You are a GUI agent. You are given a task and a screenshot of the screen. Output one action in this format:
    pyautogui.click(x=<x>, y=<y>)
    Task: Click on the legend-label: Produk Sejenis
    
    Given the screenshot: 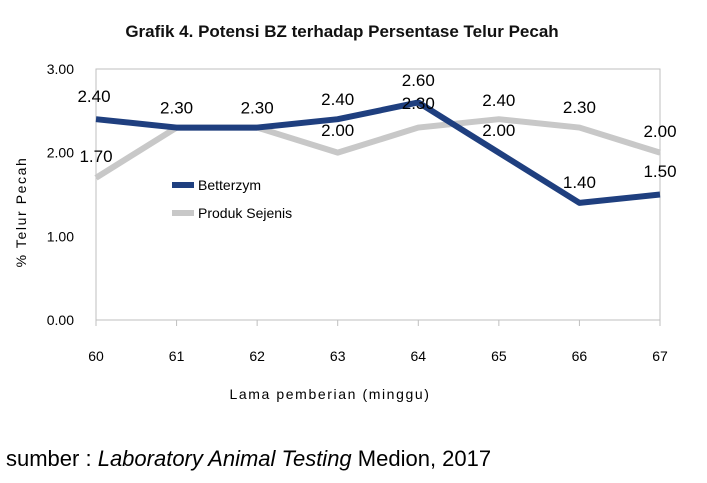 What is the action you would take?
    pyautogui.click(x=245, y=213)
    